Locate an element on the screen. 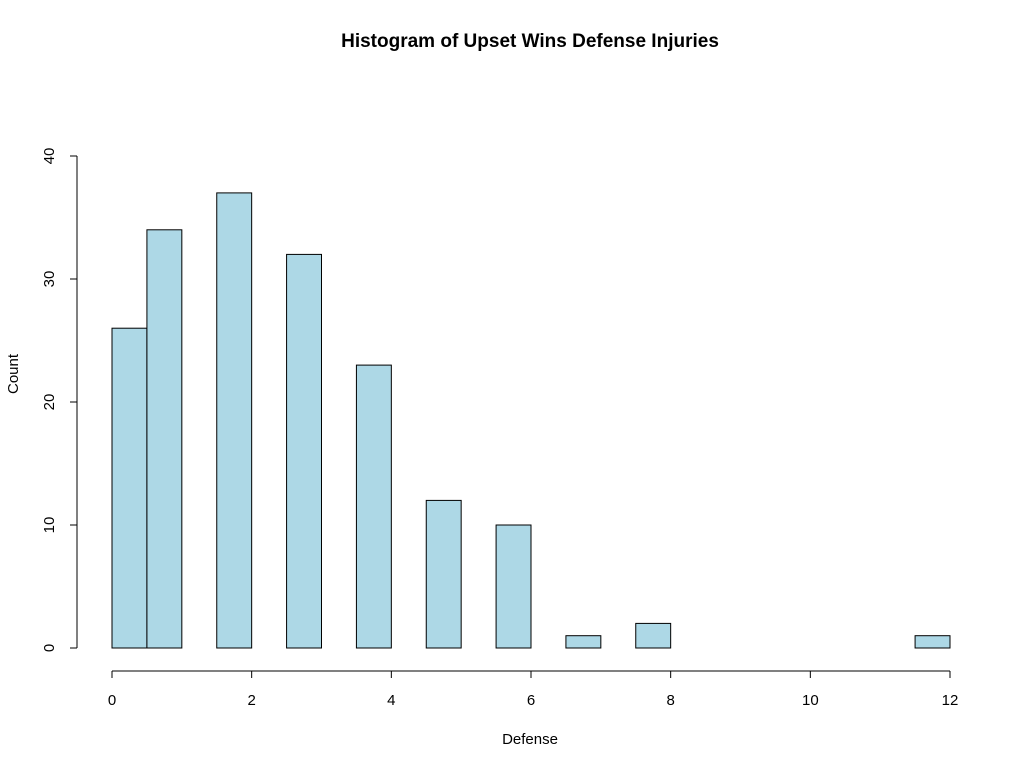  x-tick-label: 2 is located at coordinates (251, 700).